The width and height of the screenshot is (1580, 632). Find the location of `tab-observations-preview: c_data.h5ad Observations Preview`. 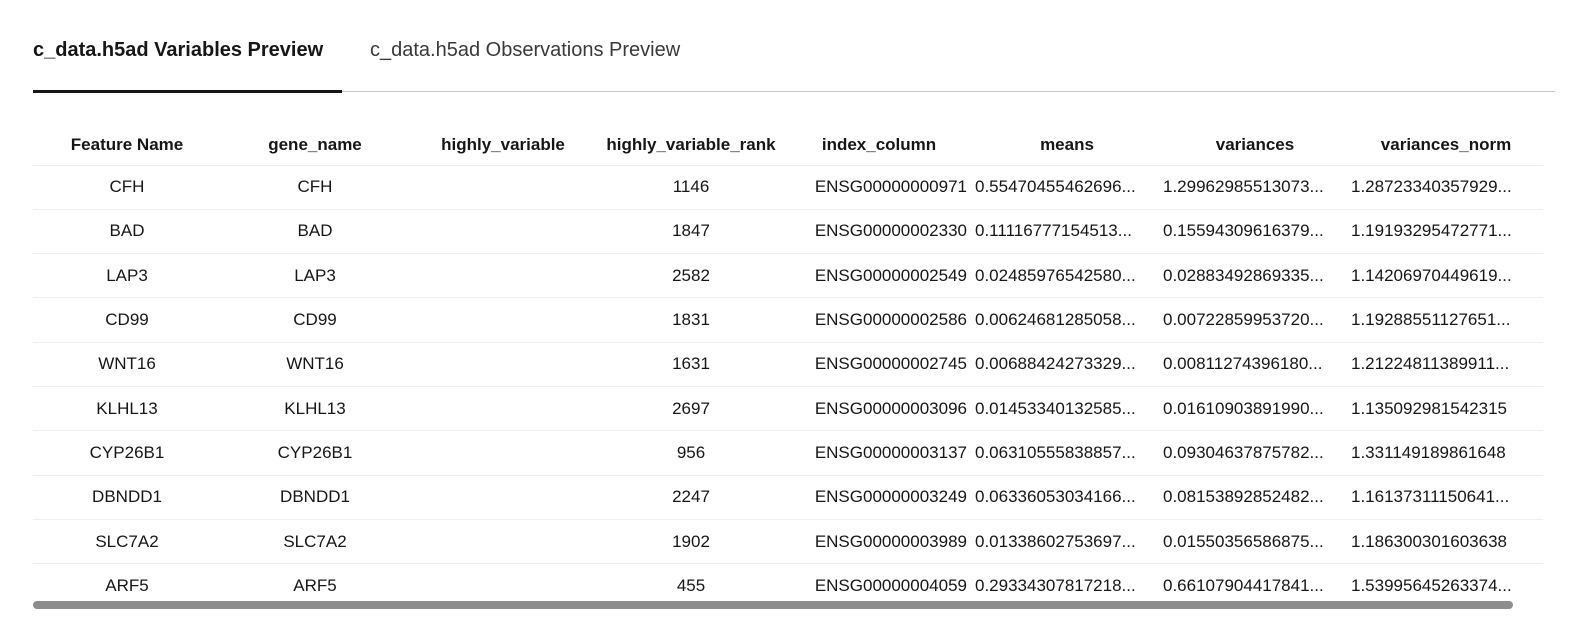

tab-observations-preview: c_data.h5ad Observations Preview is located at coordinates (525, 50).